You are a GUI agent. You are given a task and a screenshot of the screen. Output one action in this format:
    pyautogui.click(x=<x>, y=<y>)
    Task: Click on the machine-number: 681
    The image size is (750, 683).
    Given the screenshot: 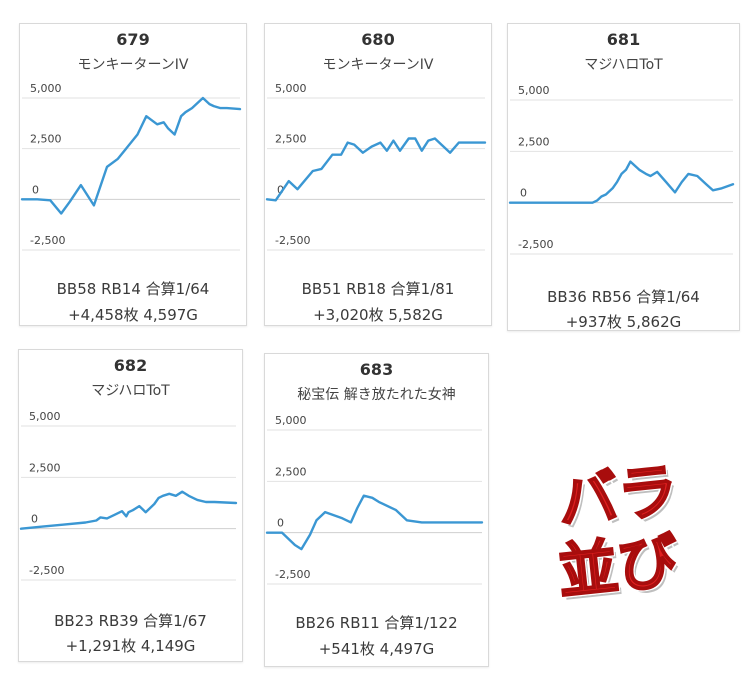 What is the action you would take?
    pyautogui.click(x=623, y=39)
    